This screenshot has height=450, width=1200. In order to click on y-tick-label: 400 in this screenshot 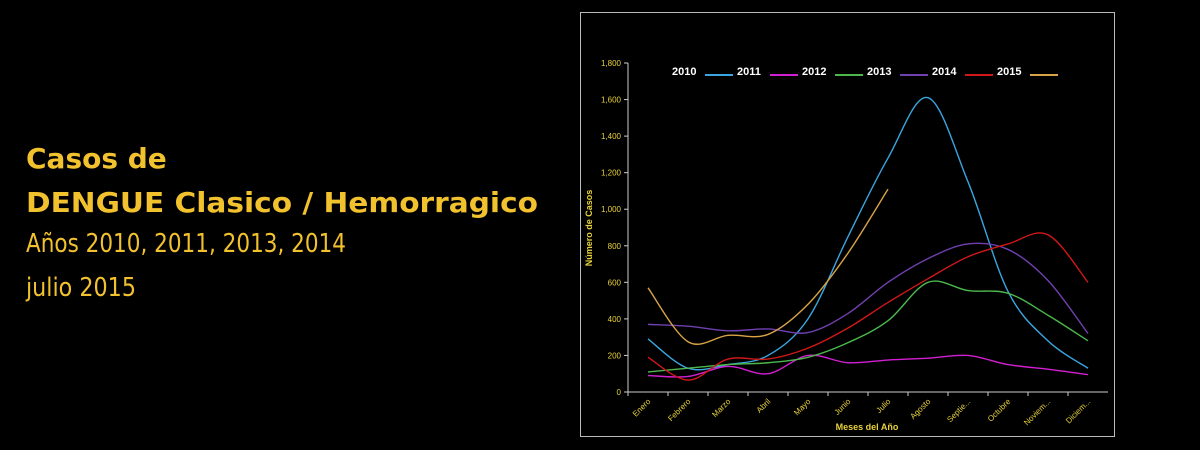, I will do `click(615, 319)`.